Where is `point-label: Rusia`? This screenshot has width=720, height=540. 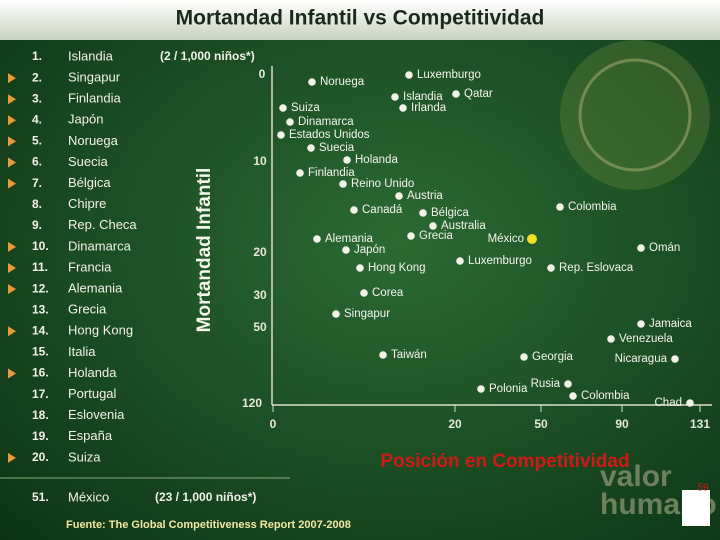
point-label: Rusia is located at coordinates (546, 384).